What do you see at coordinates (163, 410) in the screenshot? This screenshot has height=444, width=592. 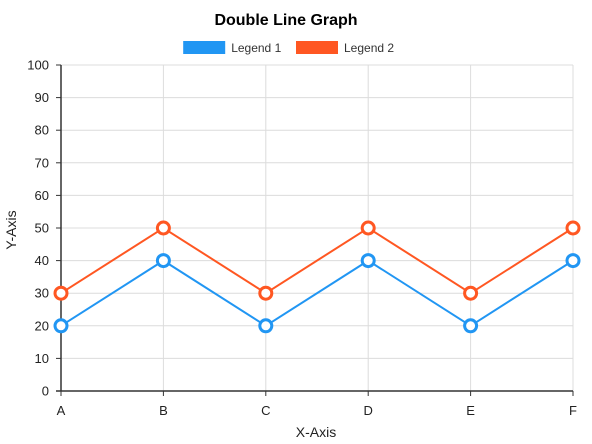 I see `x-tick-label: B` at bounding box center [163, 410].